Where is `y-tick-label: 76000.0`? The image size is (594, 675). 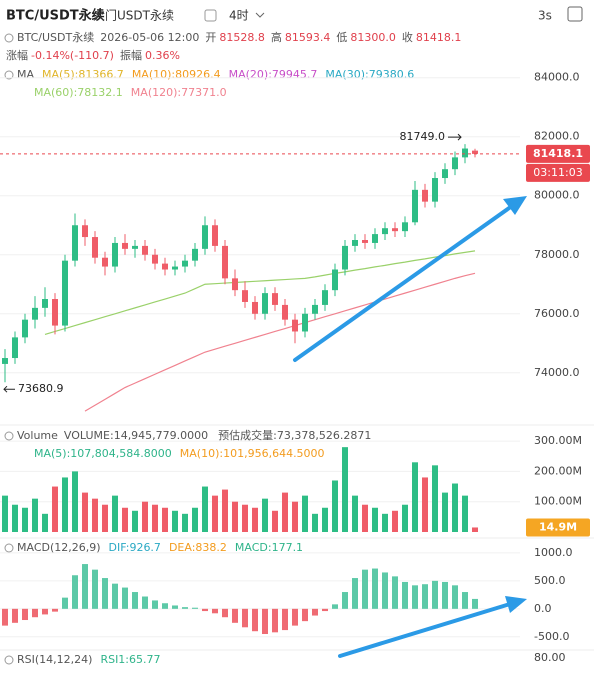
y-tick-label: 76000.0 is located at coordinates (557, 313).